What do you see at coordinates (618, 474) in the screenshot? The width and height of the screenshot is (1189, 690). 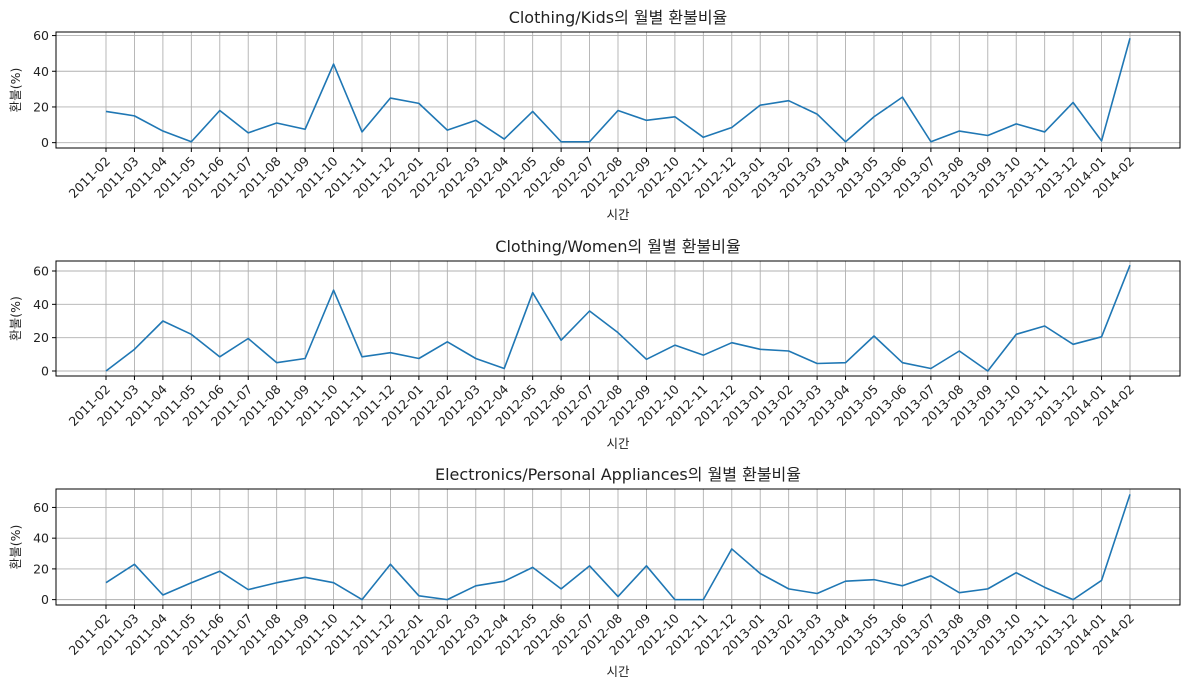 I see `chart-title: Electronics/Personal Appliances의 월별 환불비율` at bounding box center [618, 474].